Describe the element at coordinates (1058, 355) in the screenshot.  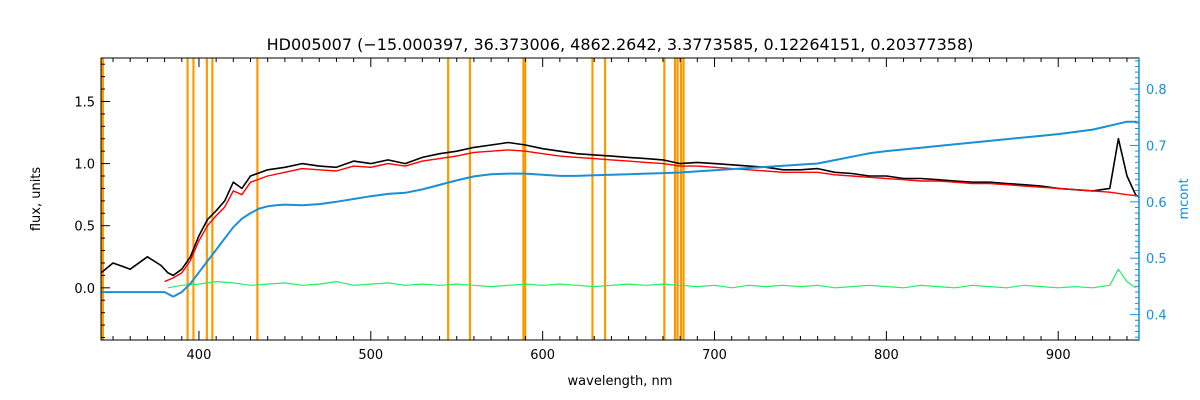
I see `x-tick-label: 900` at that location.